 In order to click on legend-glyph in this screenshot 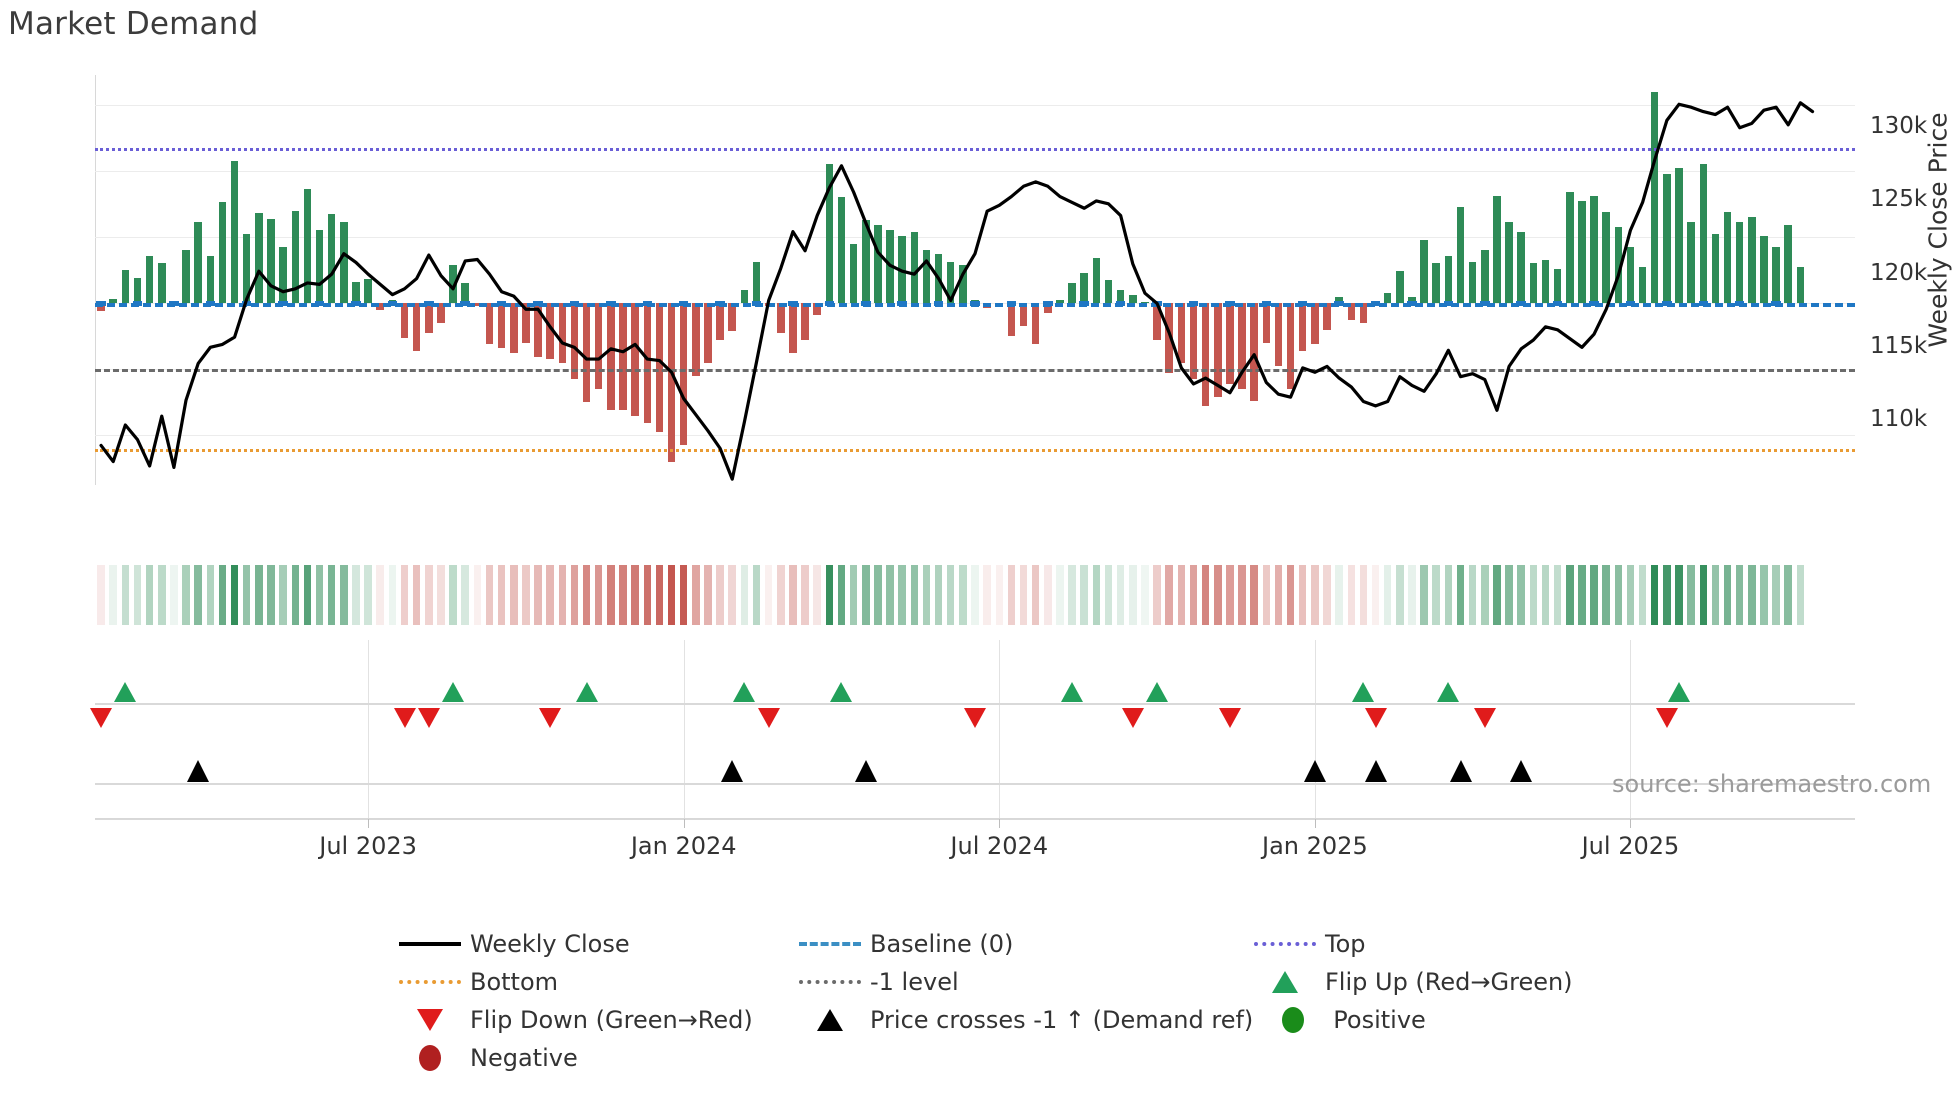, I will do `click(430, 982)`.